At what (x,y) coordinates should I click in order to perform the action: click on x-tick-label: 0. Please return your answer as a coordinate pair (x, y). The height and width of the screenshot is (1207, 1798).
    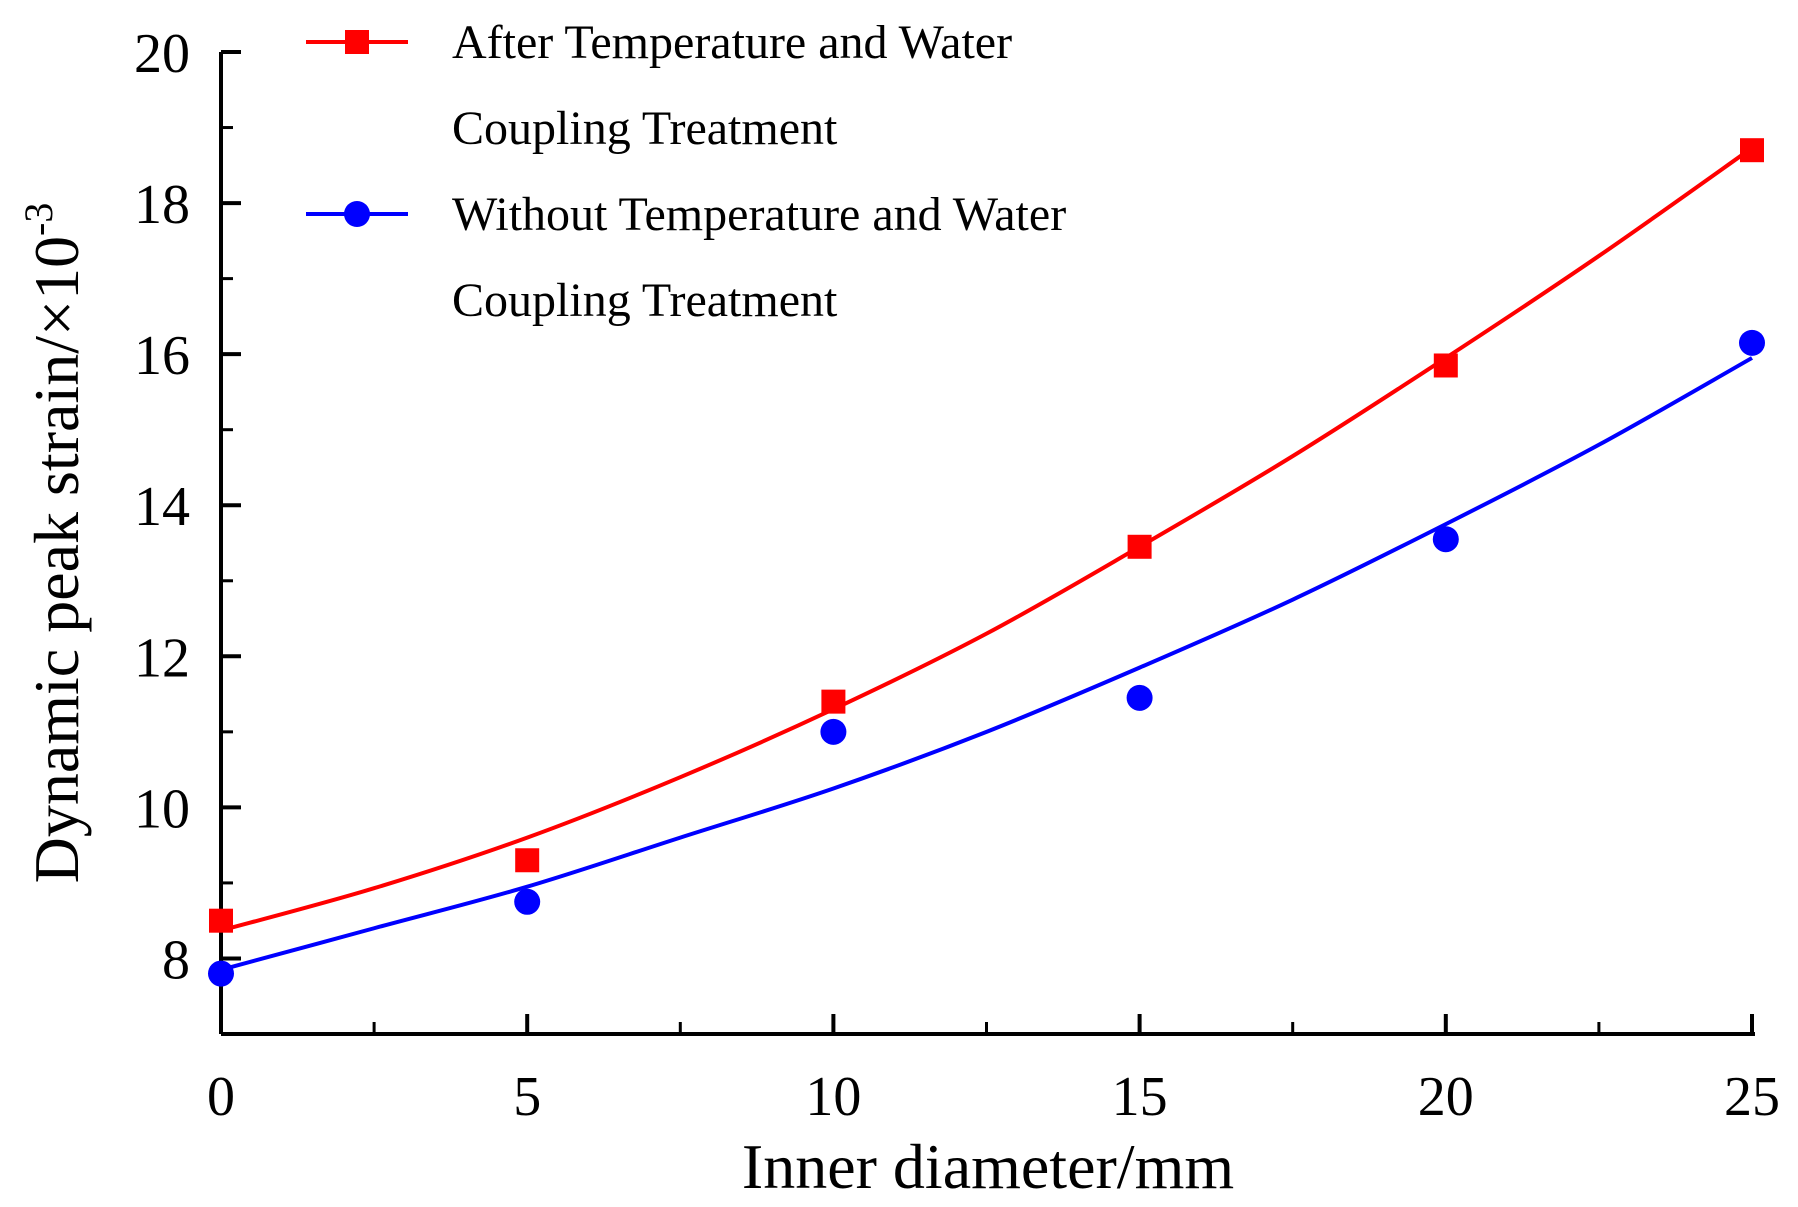
    Looking at the image, I should click on (221, 1097).